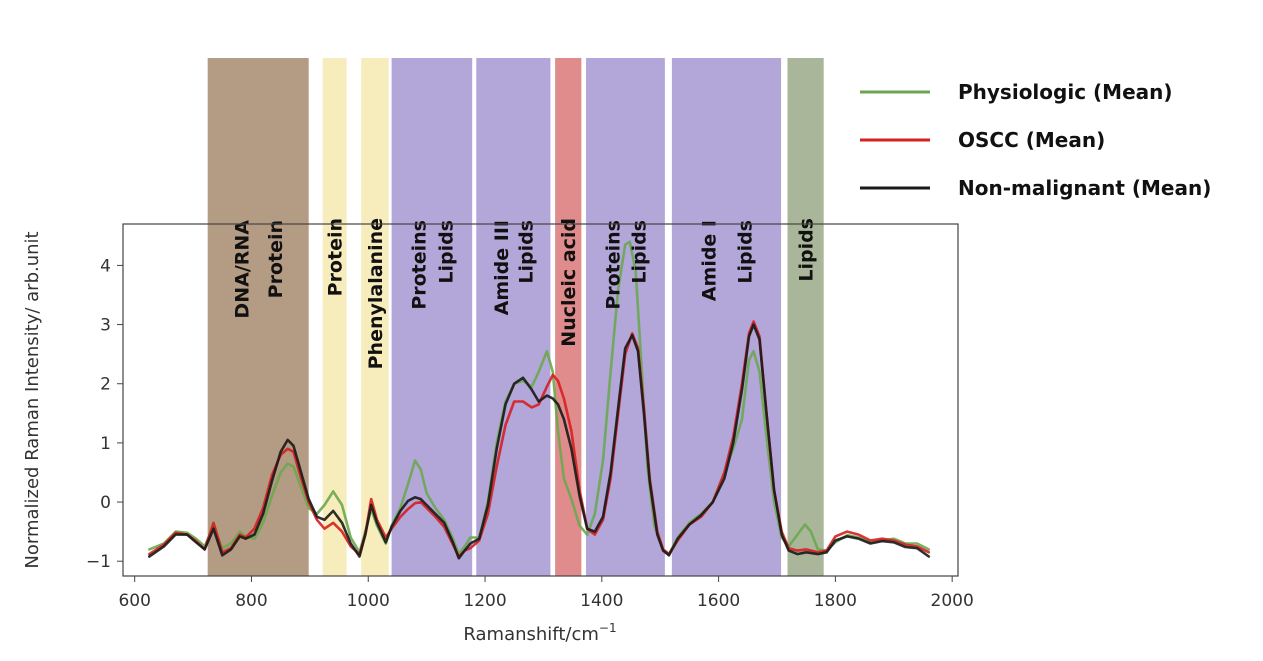  I want to click on x-axis-label: Ramanshift/cm−1, so click(539, 633).